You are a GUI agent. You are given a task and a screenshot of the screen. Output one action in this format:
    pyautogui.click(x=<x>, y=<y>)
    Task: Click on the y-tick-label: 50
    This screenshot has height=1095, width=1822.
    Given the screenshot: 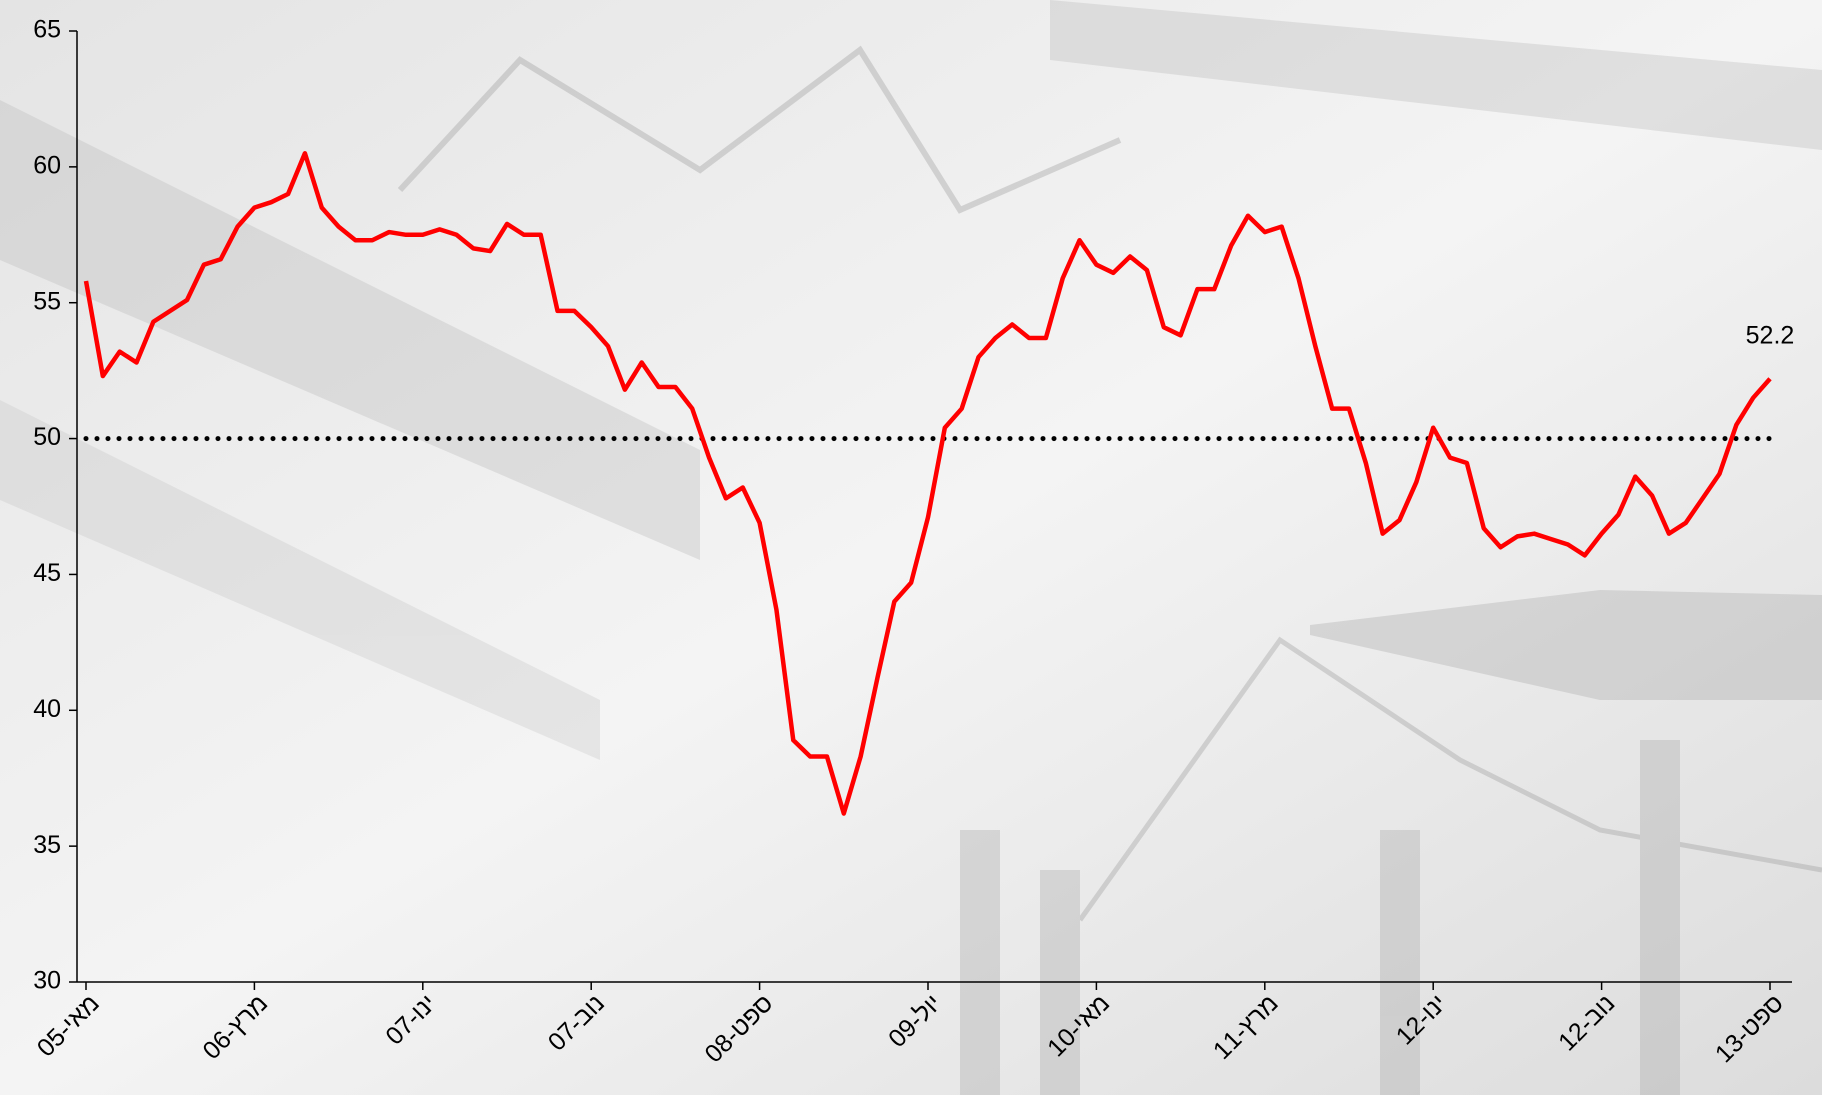 What is the action you would take?
    pyautogui.click(x=47, y=437)
    